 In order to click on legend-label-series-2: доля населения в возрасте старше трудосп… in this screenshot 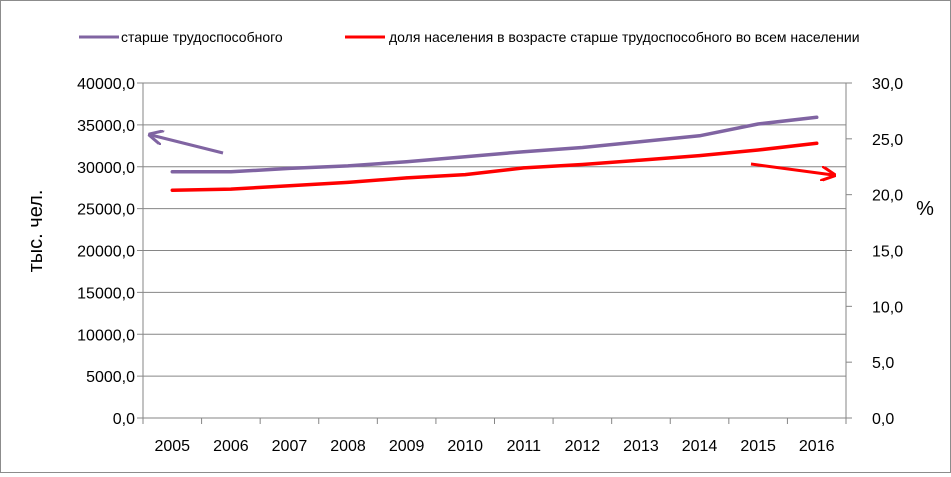, I will do `click(624, 37)`.